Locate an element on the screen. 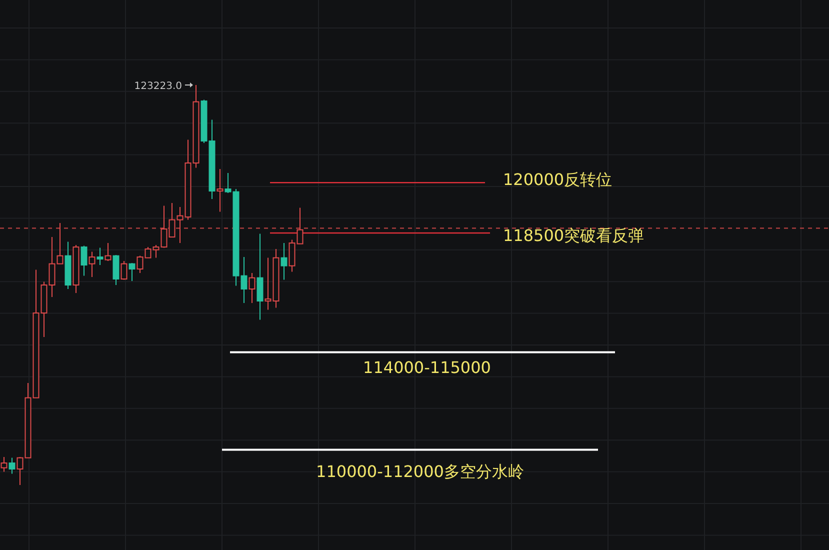 This screenshot has width=829, height=550. text: 118500突破看反弹 is located at coordinates (573, 235).